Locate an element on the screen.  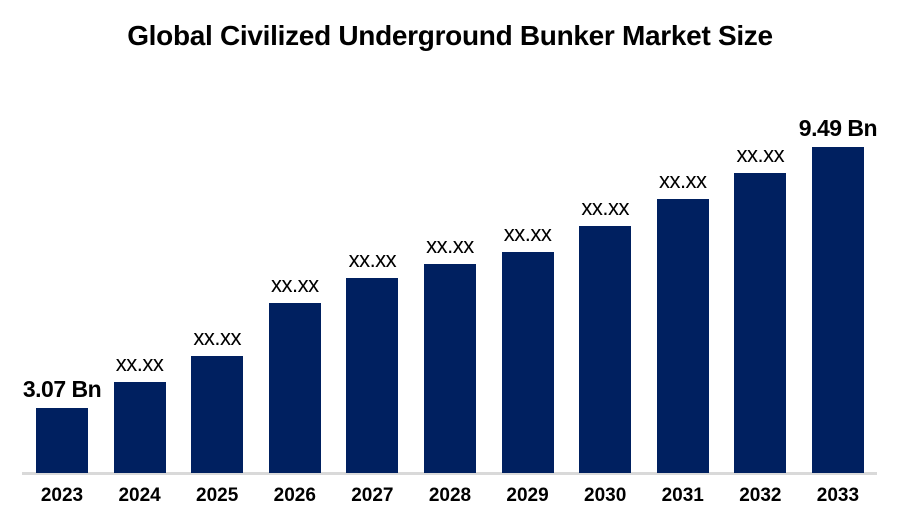
x-axis-label-2025: 2025 is located at coordinates (217, 495).